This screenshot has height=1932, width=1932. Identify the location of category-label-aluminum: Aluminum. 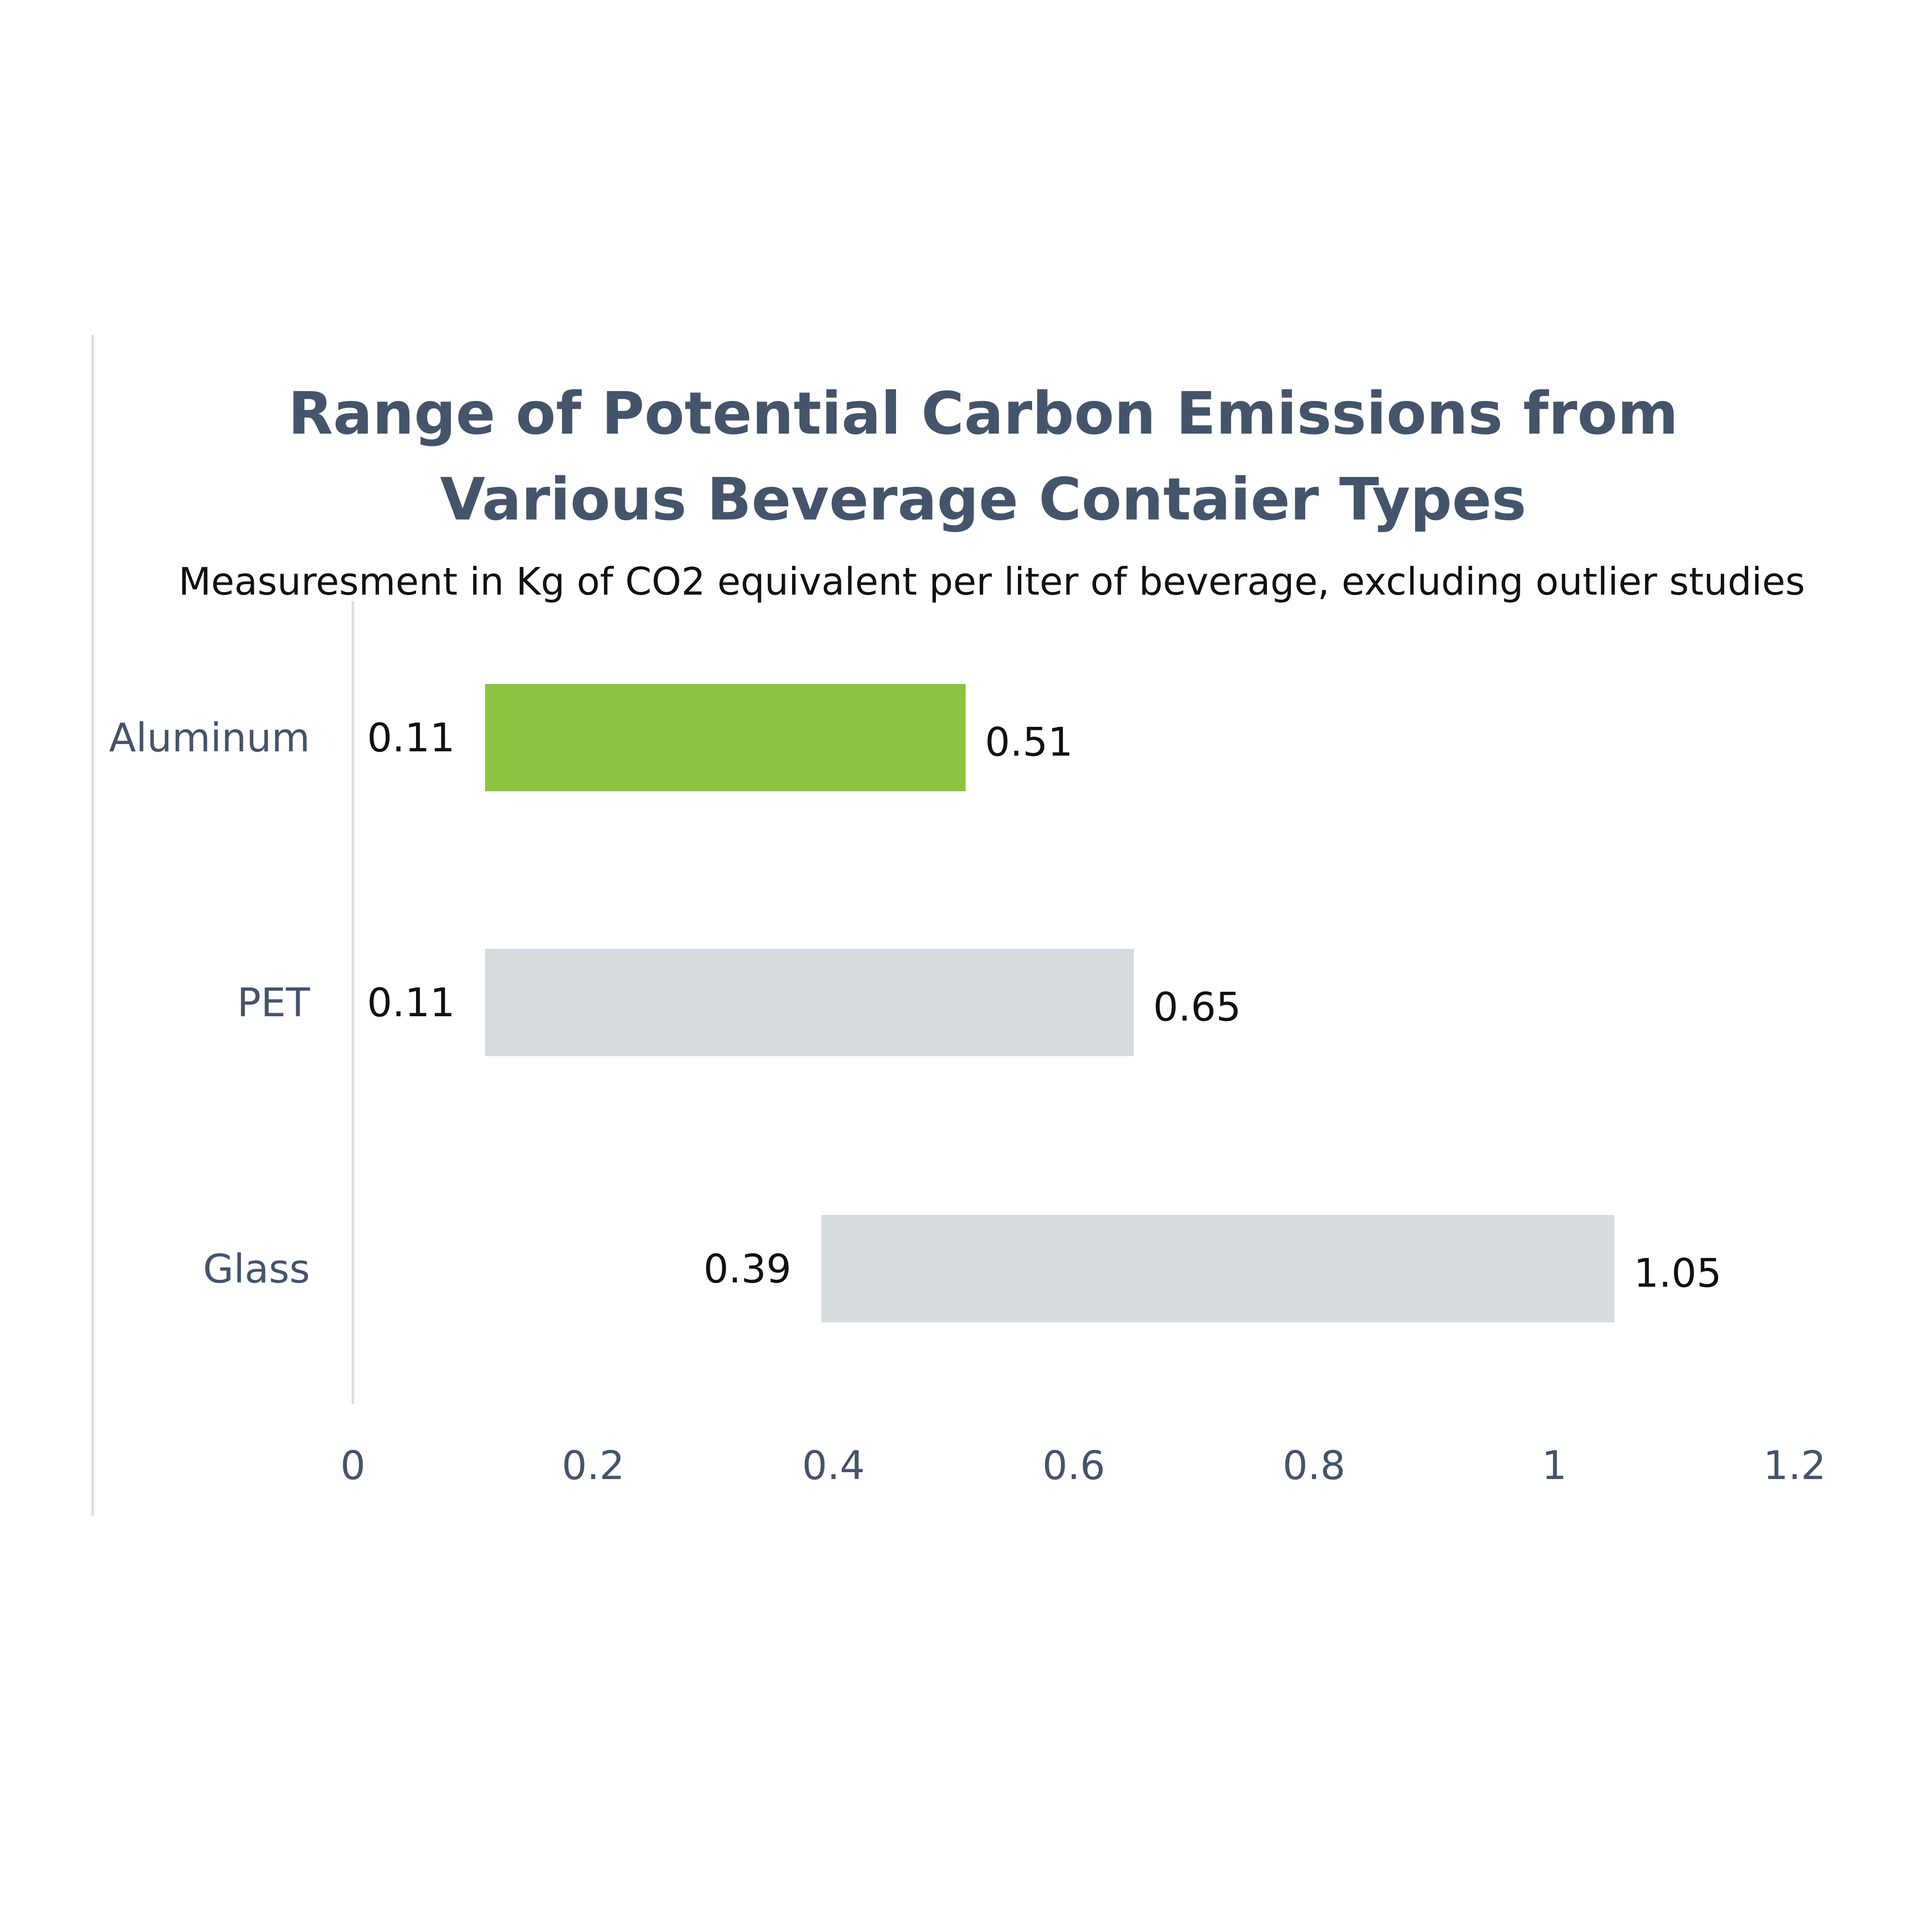
(209, 738).